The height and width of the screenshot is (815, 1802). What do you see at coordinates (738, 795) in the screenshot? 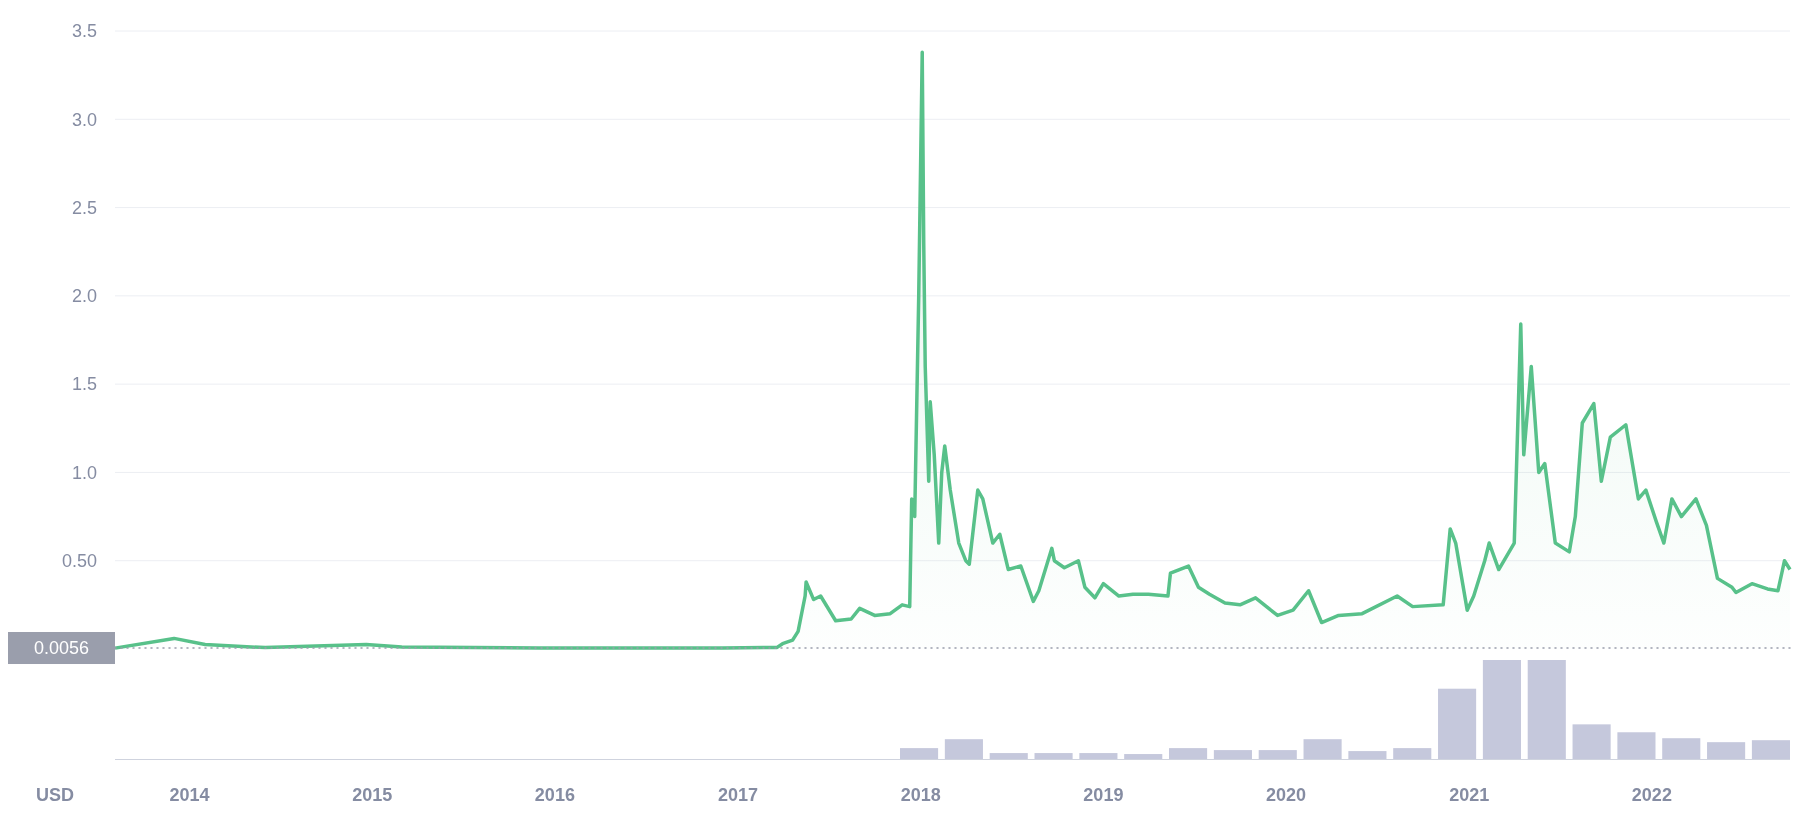
I see `x-tick-label: 2017` at bounding box center [738, 795].